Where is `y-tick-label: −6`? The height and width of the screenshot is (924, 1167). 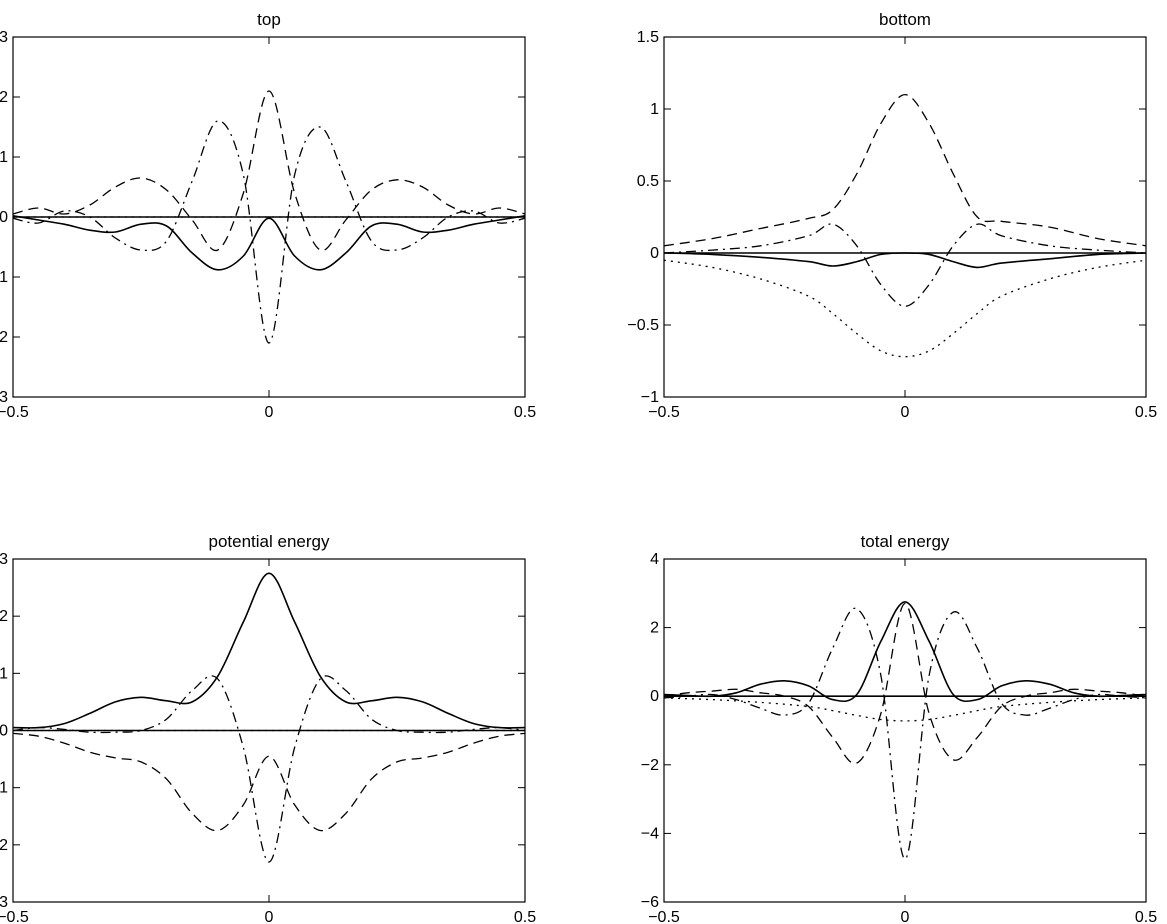 y-tick-label: −6 is located at coordinates (650, 902).